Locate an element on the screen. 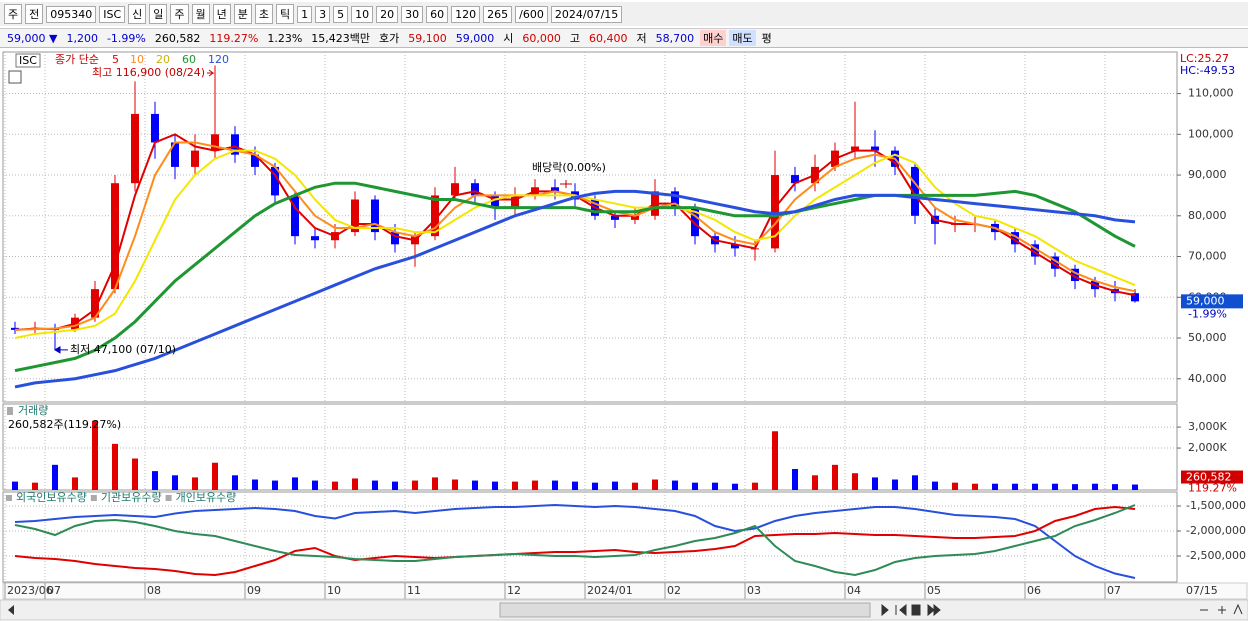  quote-item: 저 is located at coordinates (641, 38).